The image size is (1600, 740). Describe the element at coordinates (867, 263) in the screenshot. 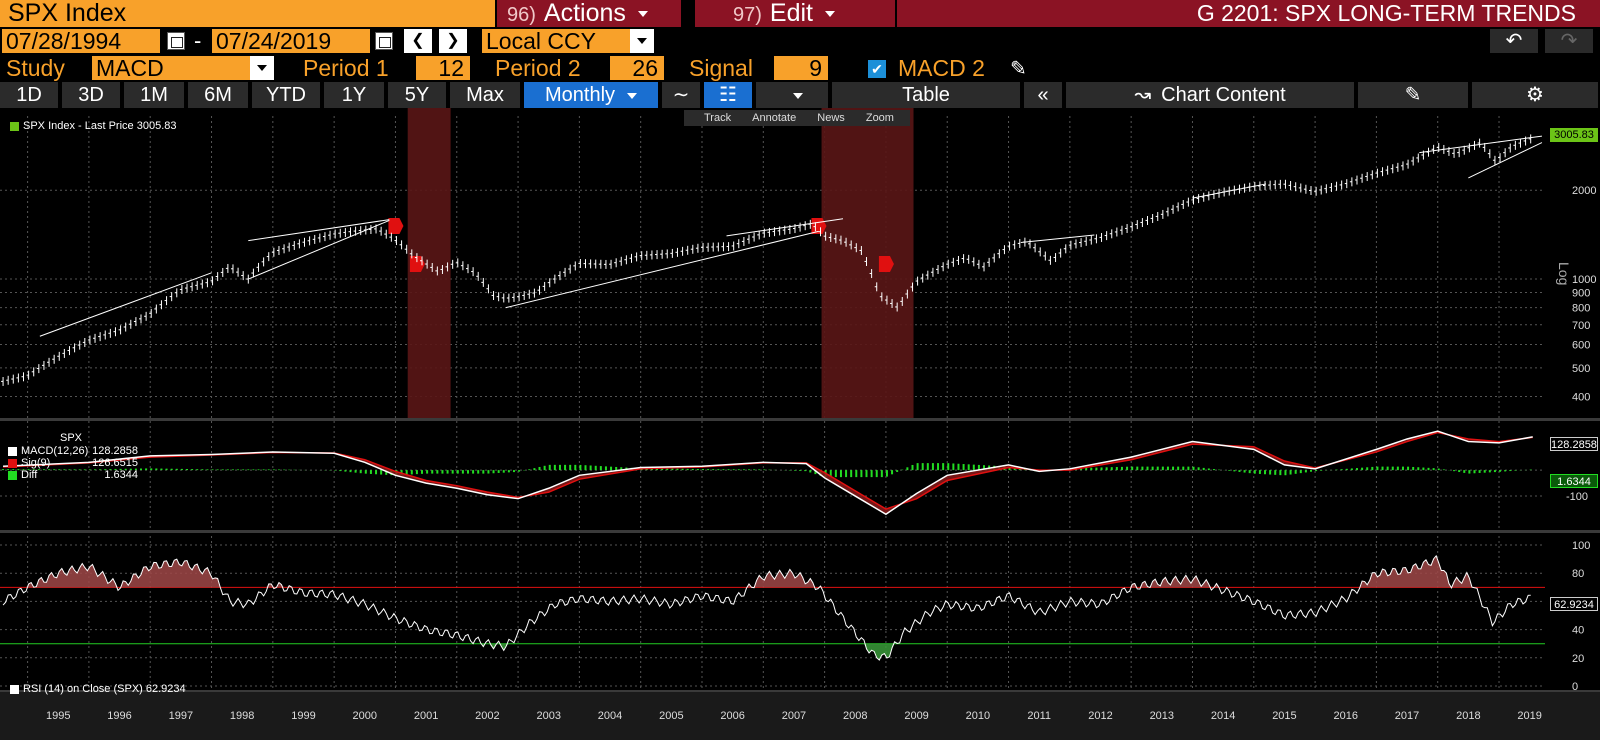

I see `recession-band` at that location.